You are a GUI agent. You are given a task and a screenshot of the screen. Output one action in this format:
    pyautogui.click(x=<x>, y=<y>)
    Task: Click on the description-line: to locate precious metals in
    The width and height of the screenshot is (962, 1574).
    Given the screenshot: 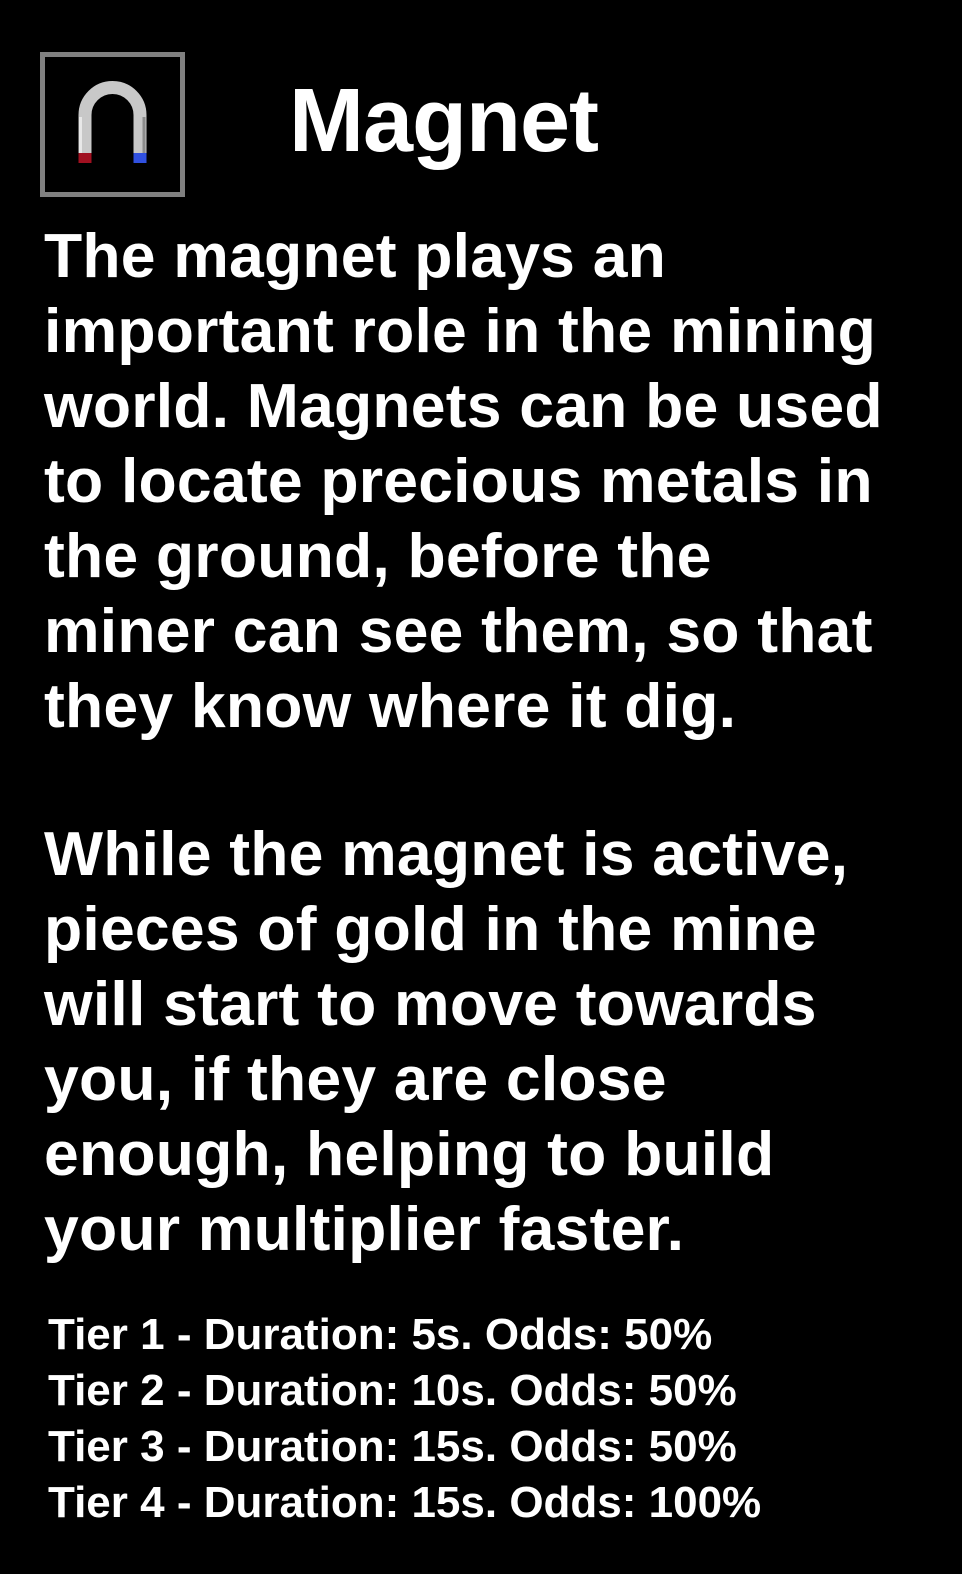 What is the action you would take?
    pyautogui.click(x=458, y=481)
    